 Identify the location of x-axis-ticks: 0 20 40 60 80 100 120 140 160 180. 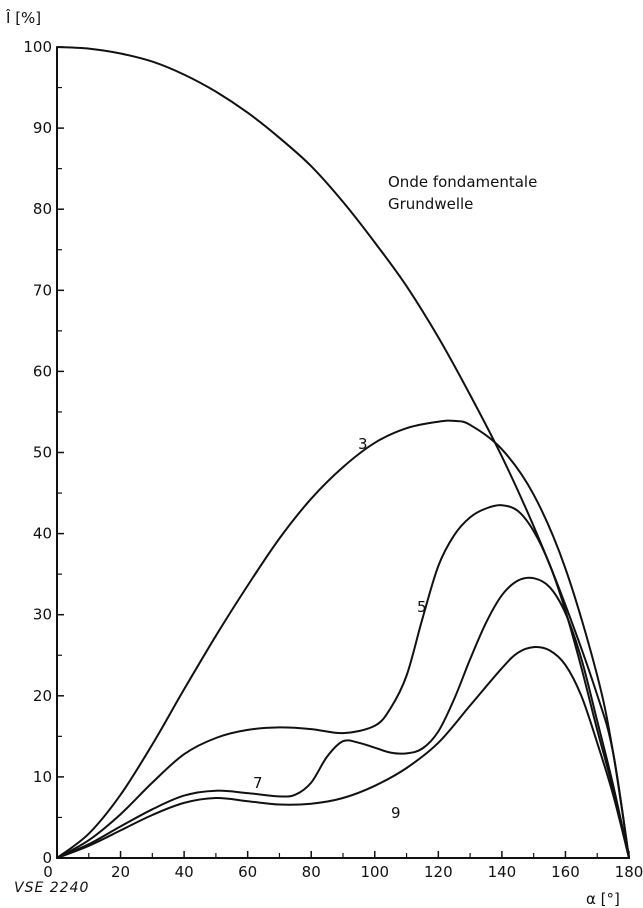
(343, 866).